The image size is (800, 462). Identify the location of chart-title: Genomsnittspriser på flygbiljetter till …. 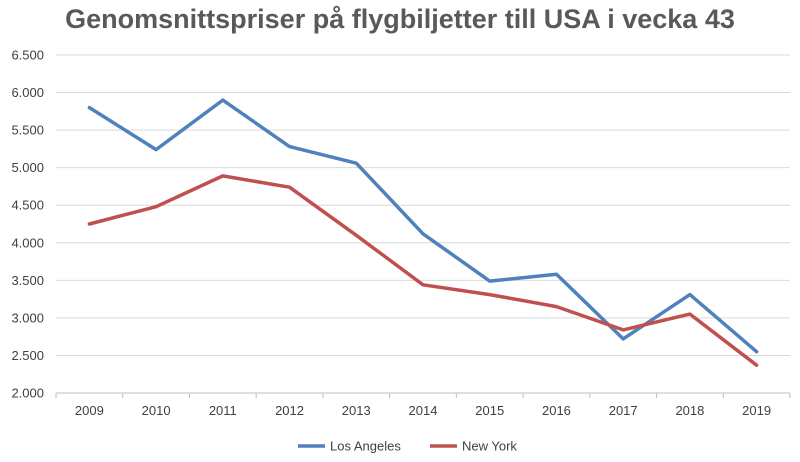
(400, 19).